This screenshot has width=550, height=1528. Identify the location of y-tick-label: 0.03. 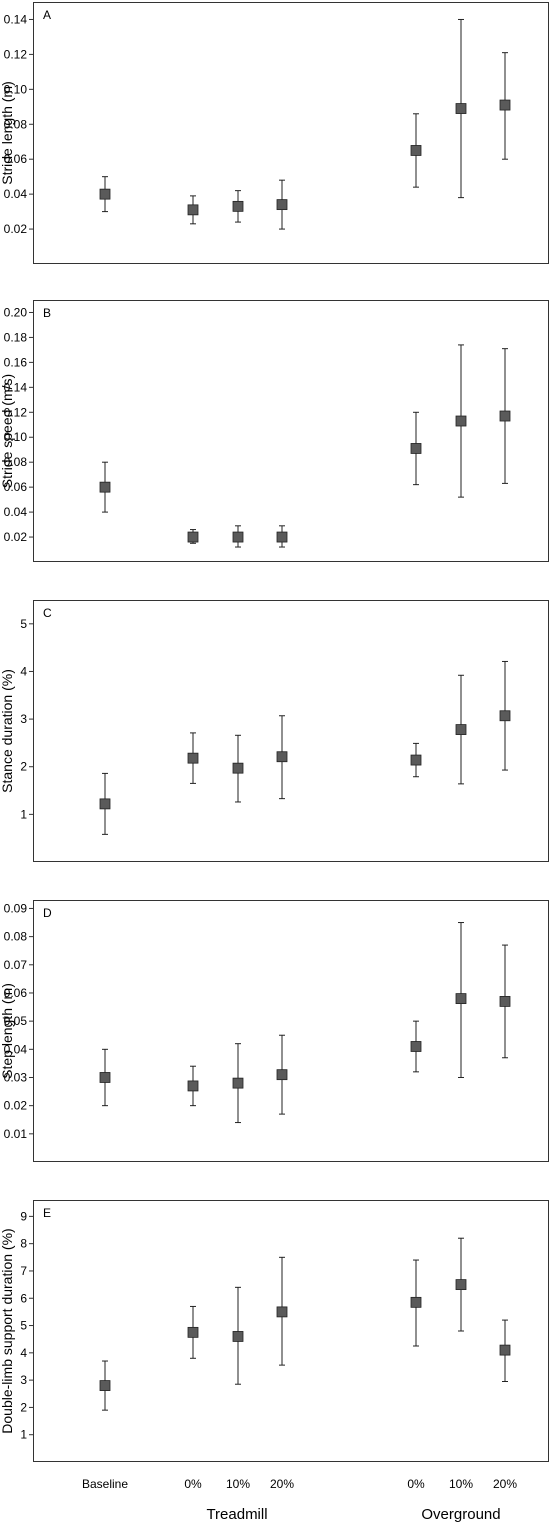
(16, 1077).